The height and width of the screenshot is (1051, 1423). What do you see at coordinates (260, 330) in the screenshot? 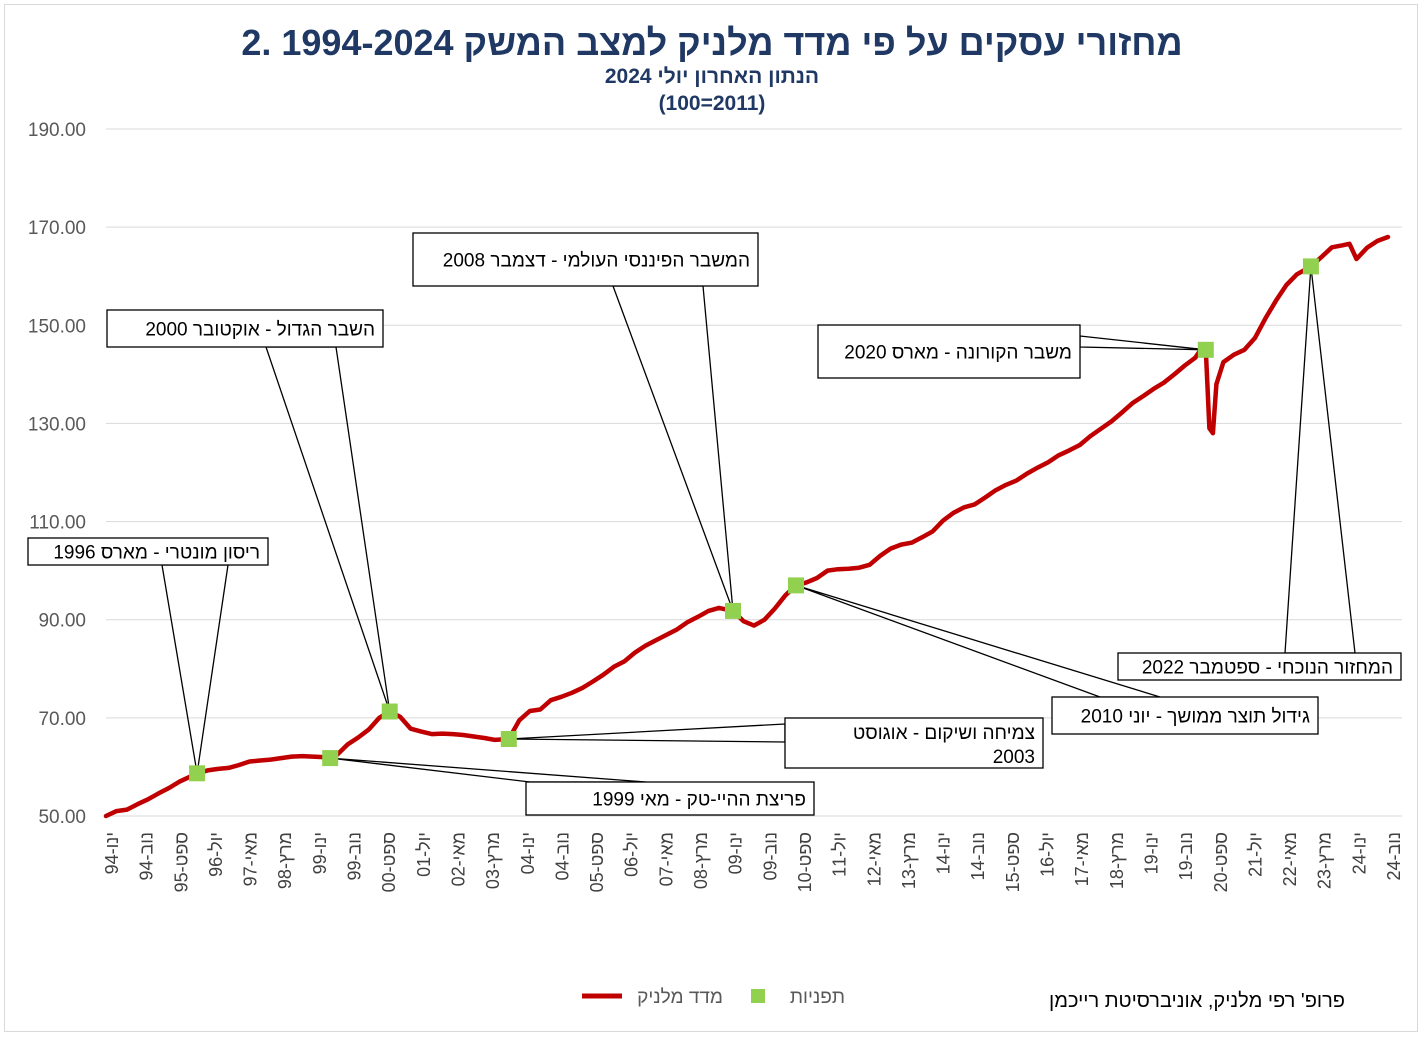
I see `annotation-text: השבר הגדול - אוקטובר 2000` at bounding box center [260, 330].